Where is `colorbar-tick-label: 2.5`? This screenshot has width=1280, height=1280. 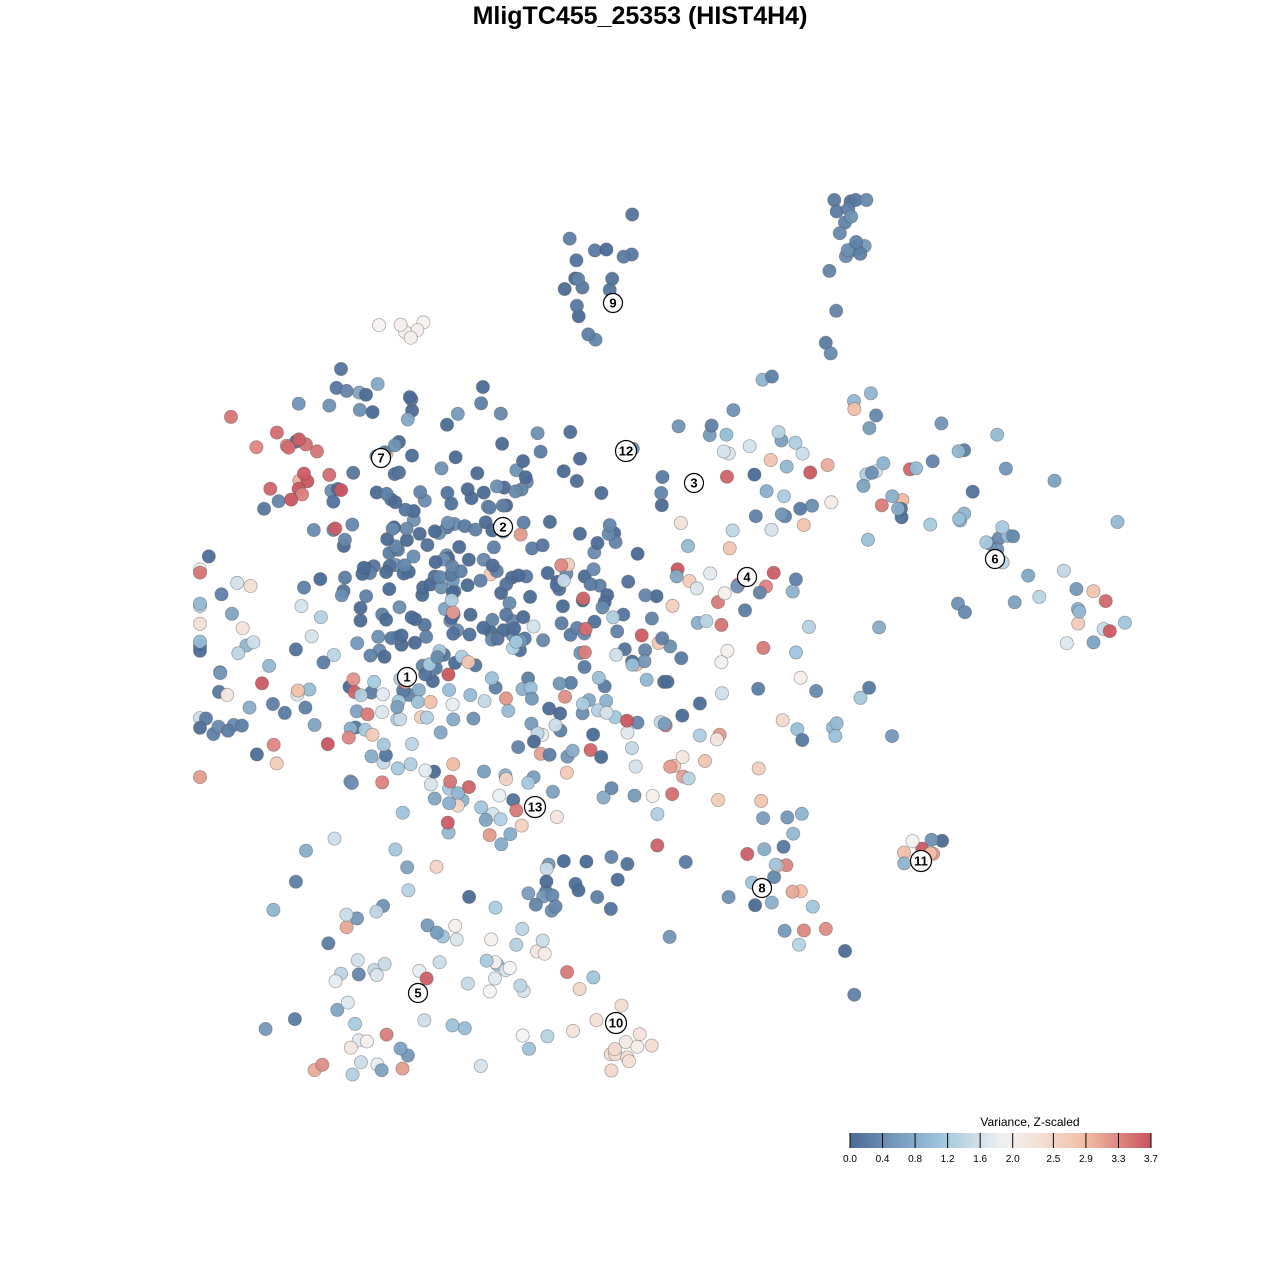 colorbar-tick-label: 2.5 is located at coordinates (1053, 1159).